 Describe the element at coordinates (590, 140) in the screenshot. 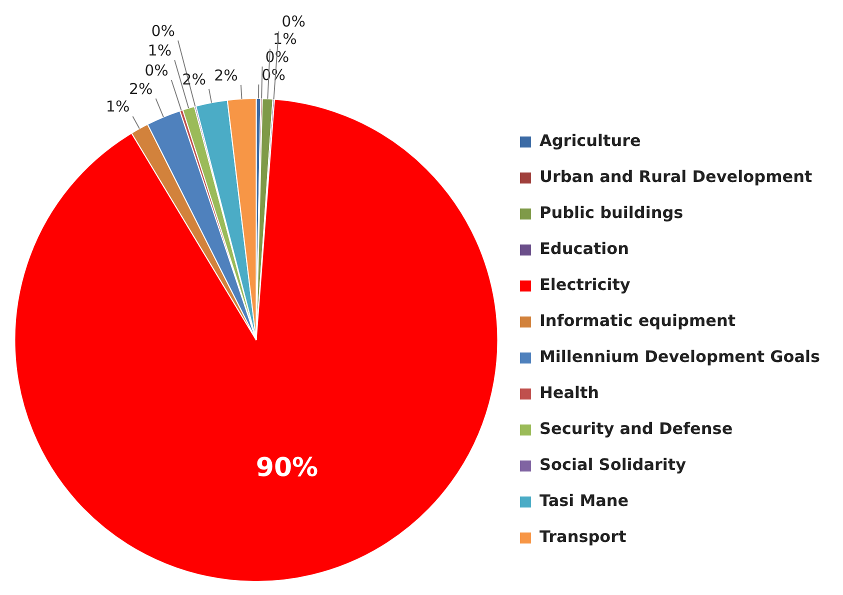

I see `legend-label: Agriculture` at that location.